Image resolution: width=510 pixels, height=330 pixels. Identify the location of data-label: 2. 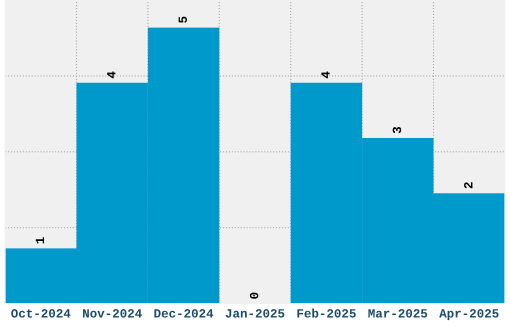
(468, 185).